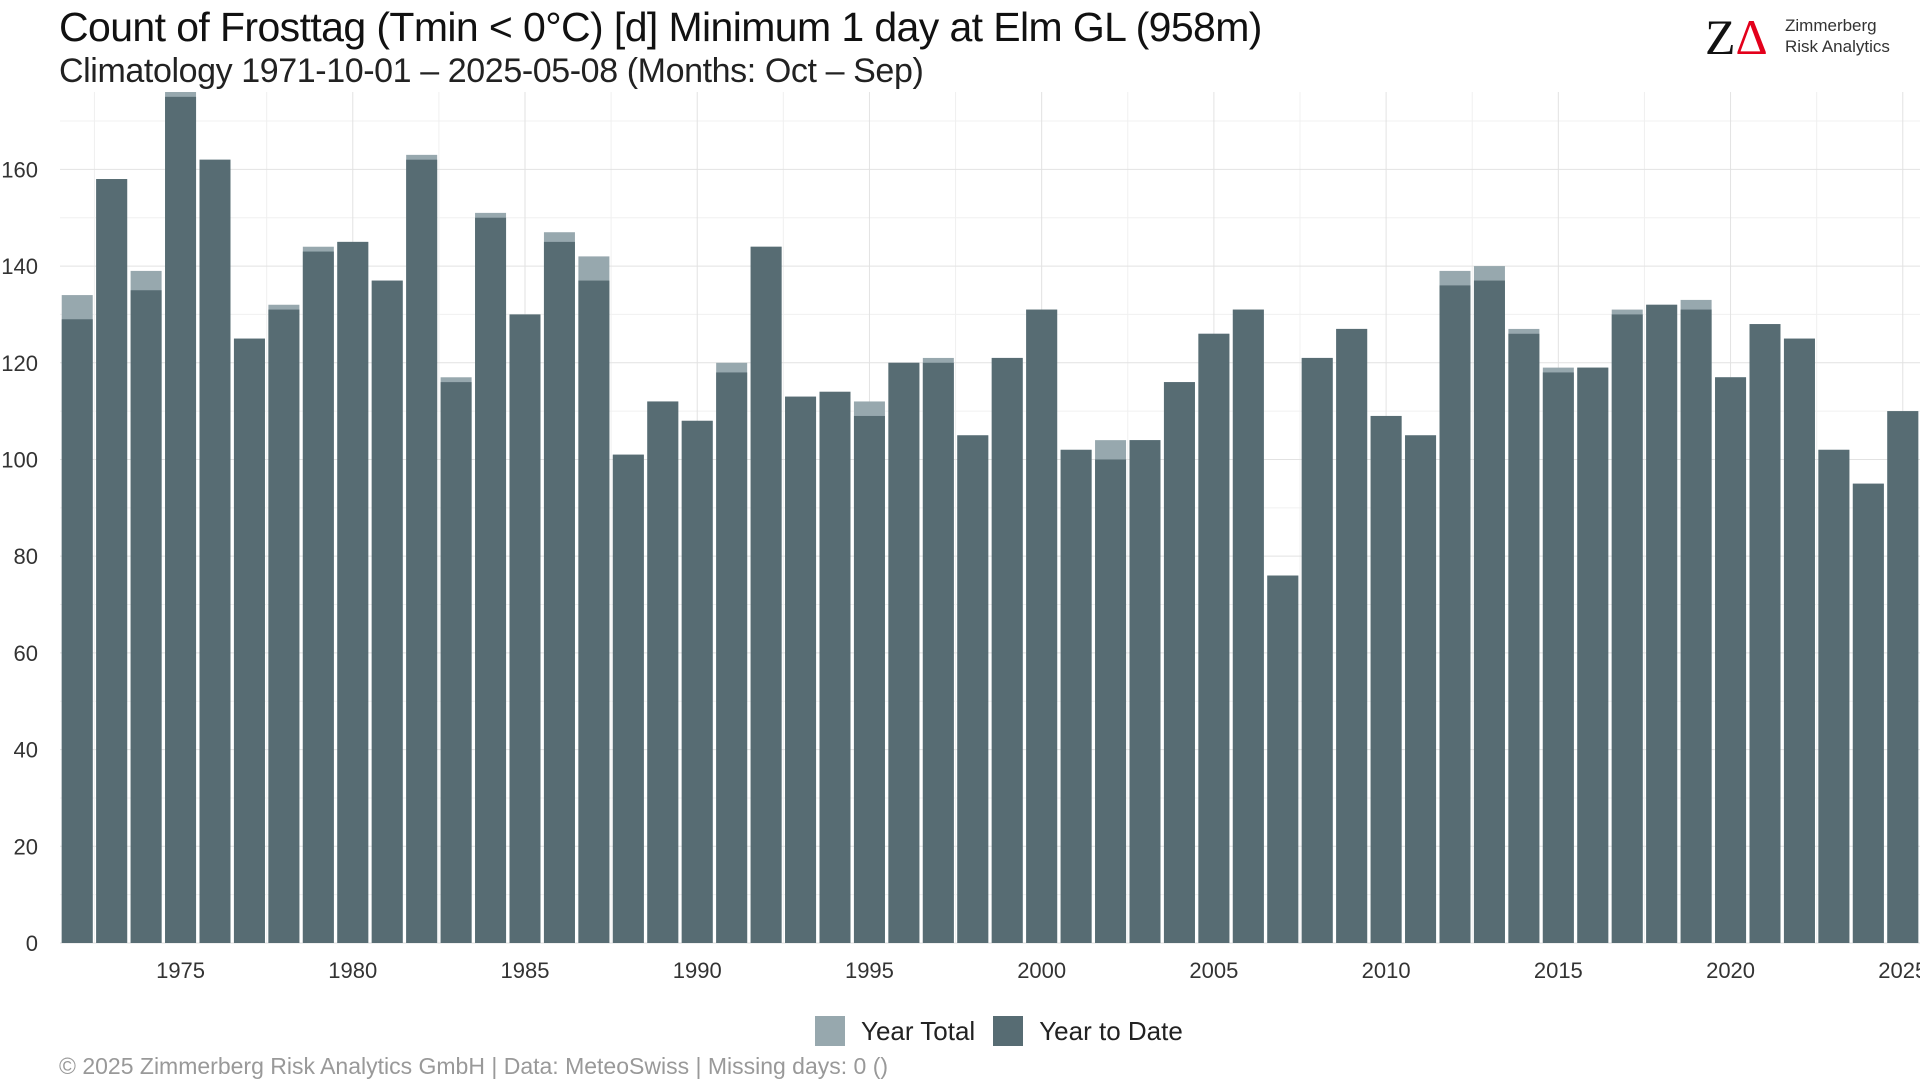 Image resolution: width=1920 pixels, height=1080 pixels. I want to click on bar-year-to-date-1977, so click(249, 641).